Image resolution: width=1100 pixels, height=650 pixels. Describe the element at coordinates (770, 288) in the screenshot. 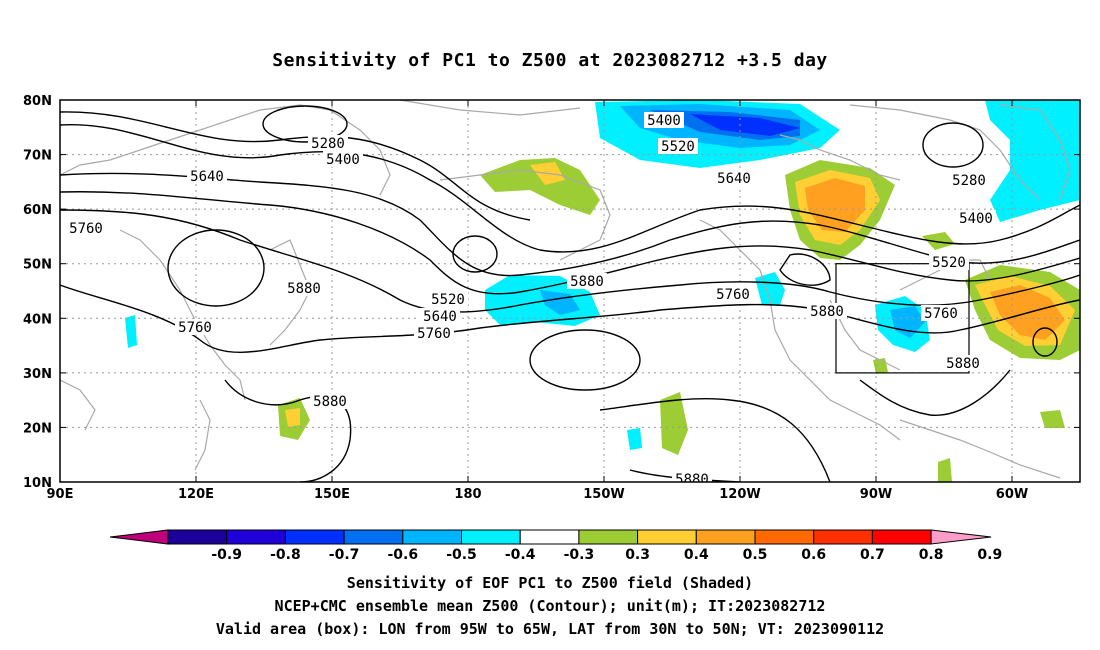

I see `shade-cyan-rockies` at that location.